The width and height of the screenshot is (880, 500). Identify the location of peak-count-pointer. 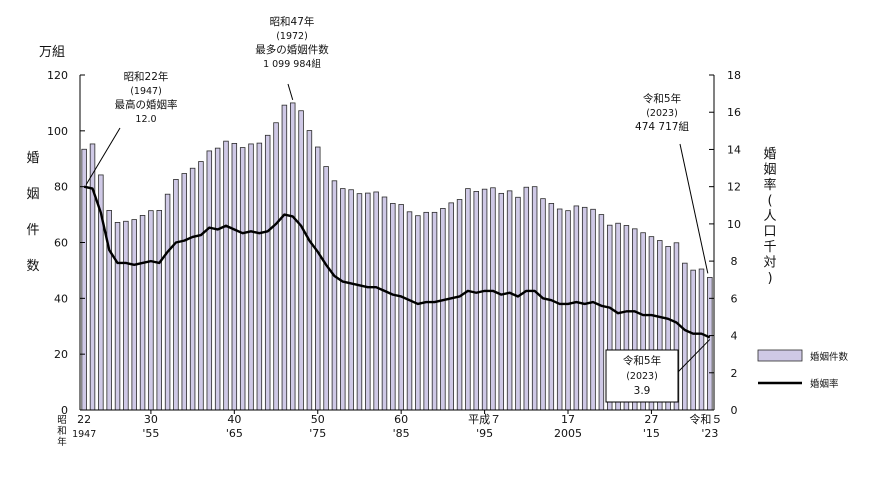
(290, 92).